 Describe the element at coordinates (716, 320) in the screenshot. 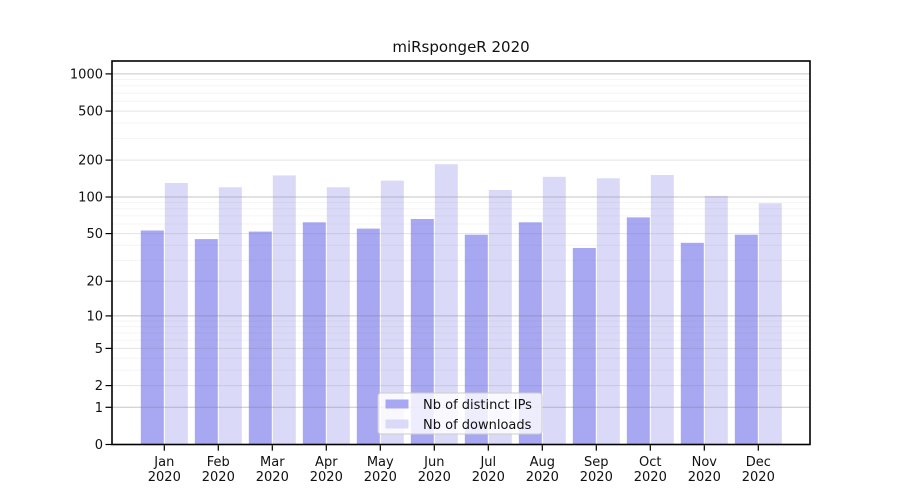

I see `bar-nov-s1` at that location.